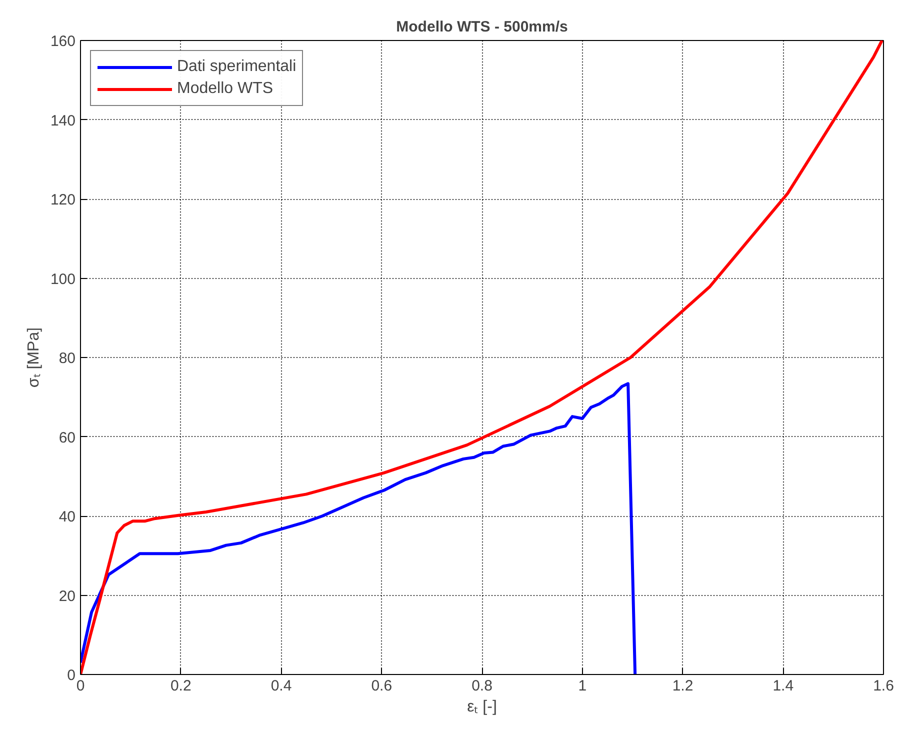 Image resolution: width=905 pixels, height=734 pixels. I want to click on x-tick-label: 1.4, so click(783, 686).